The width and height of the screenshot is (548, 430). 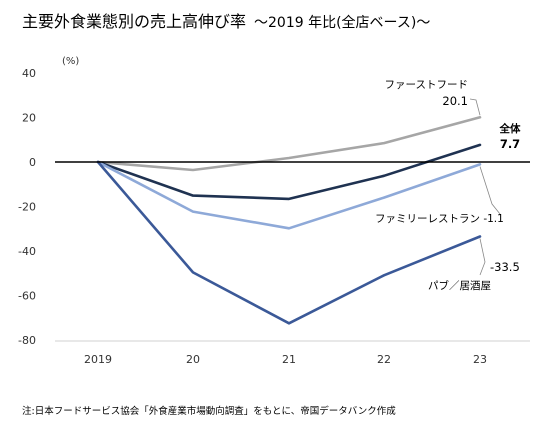 What do you see at coordinates (480, 359) in the screenshot?
I see `x-tick-label: 23` at bounding box center [480, 359].